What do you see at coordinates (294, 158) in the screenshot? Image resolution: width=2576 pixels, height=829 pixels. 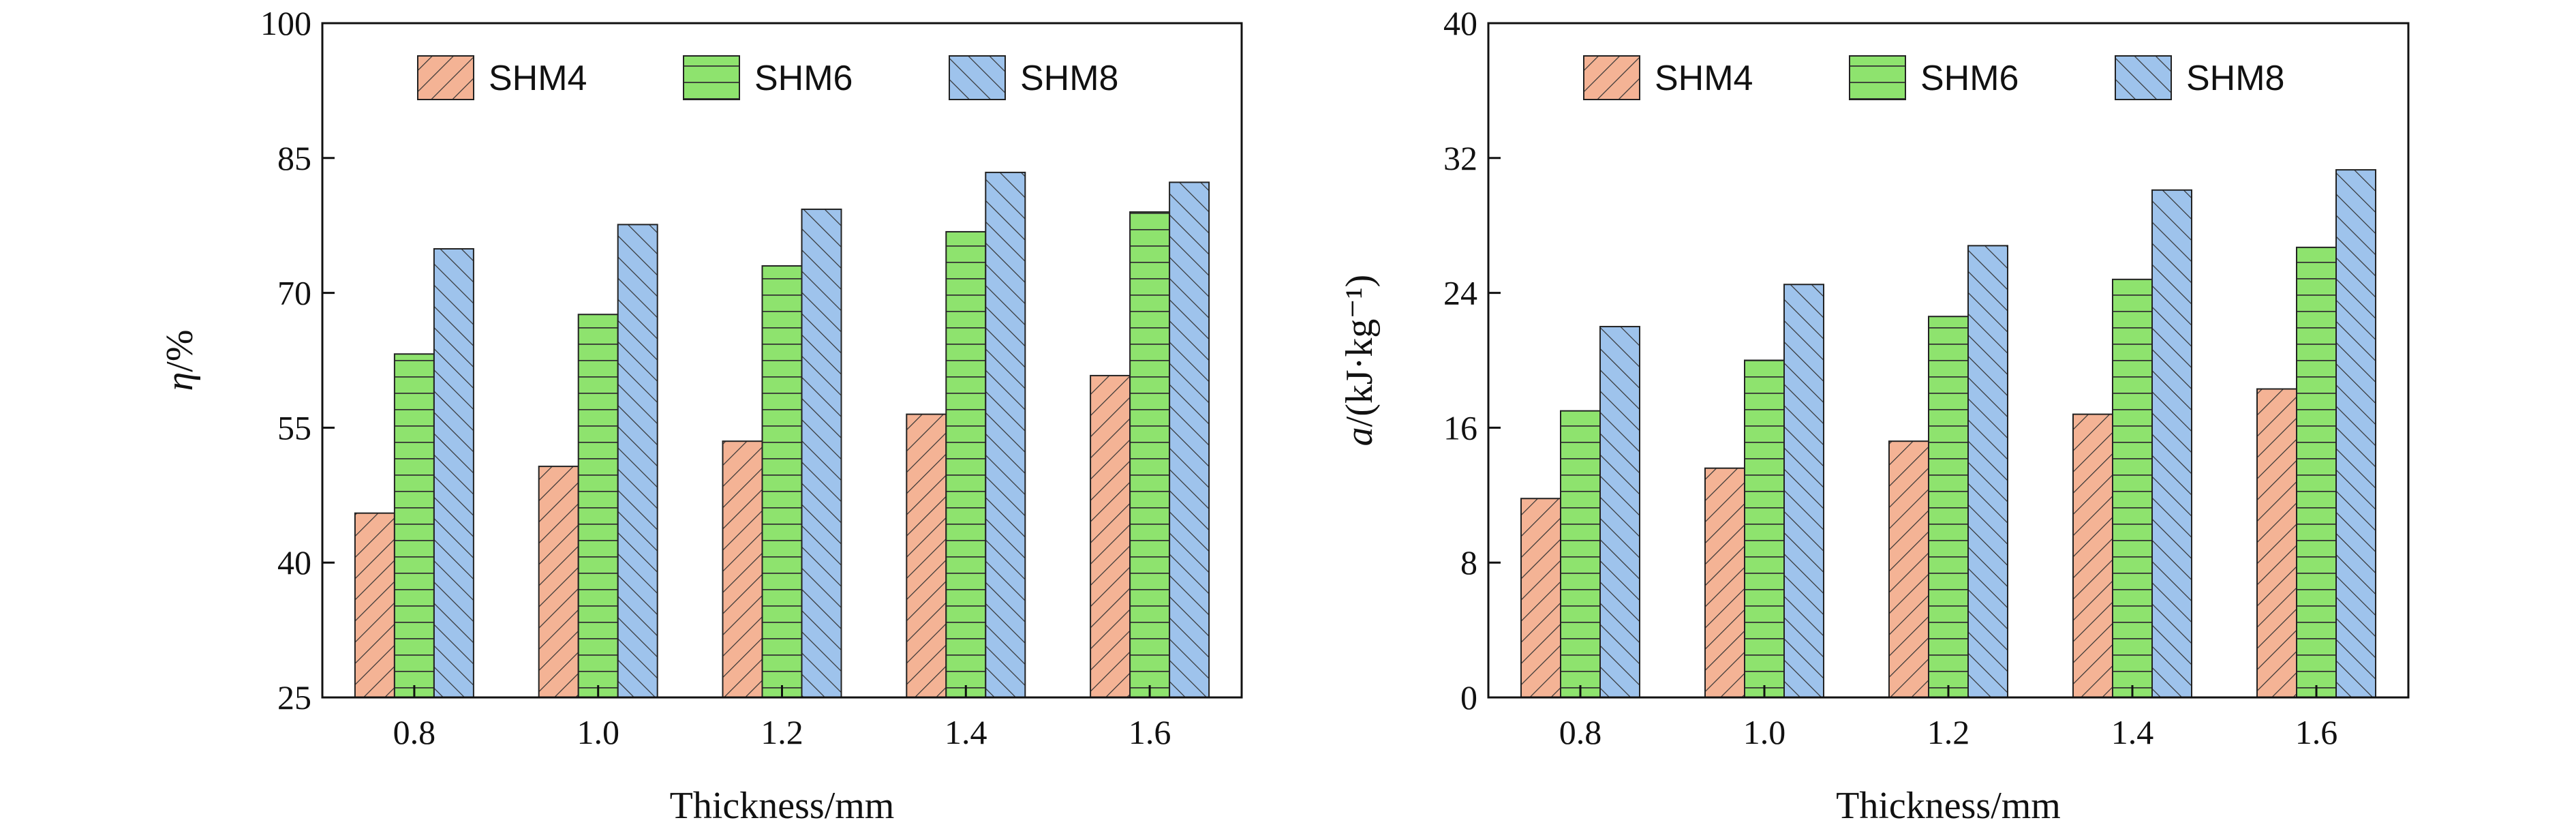 I see `y-tick-label: 85` at bounding box center [294, 158].